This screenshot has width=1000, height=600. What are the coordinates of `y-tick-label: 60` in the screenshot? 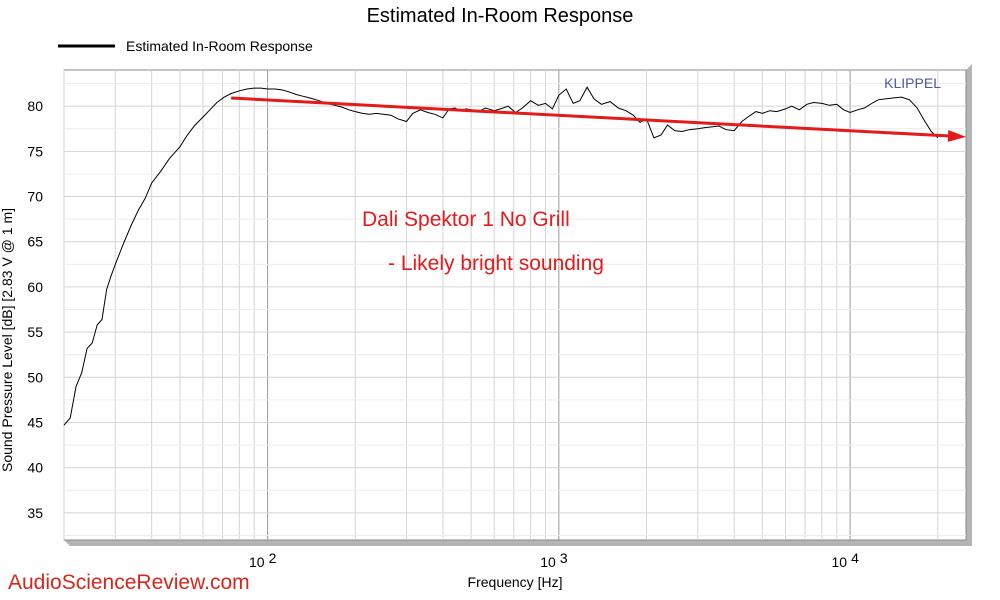 It's located at (35, 287).